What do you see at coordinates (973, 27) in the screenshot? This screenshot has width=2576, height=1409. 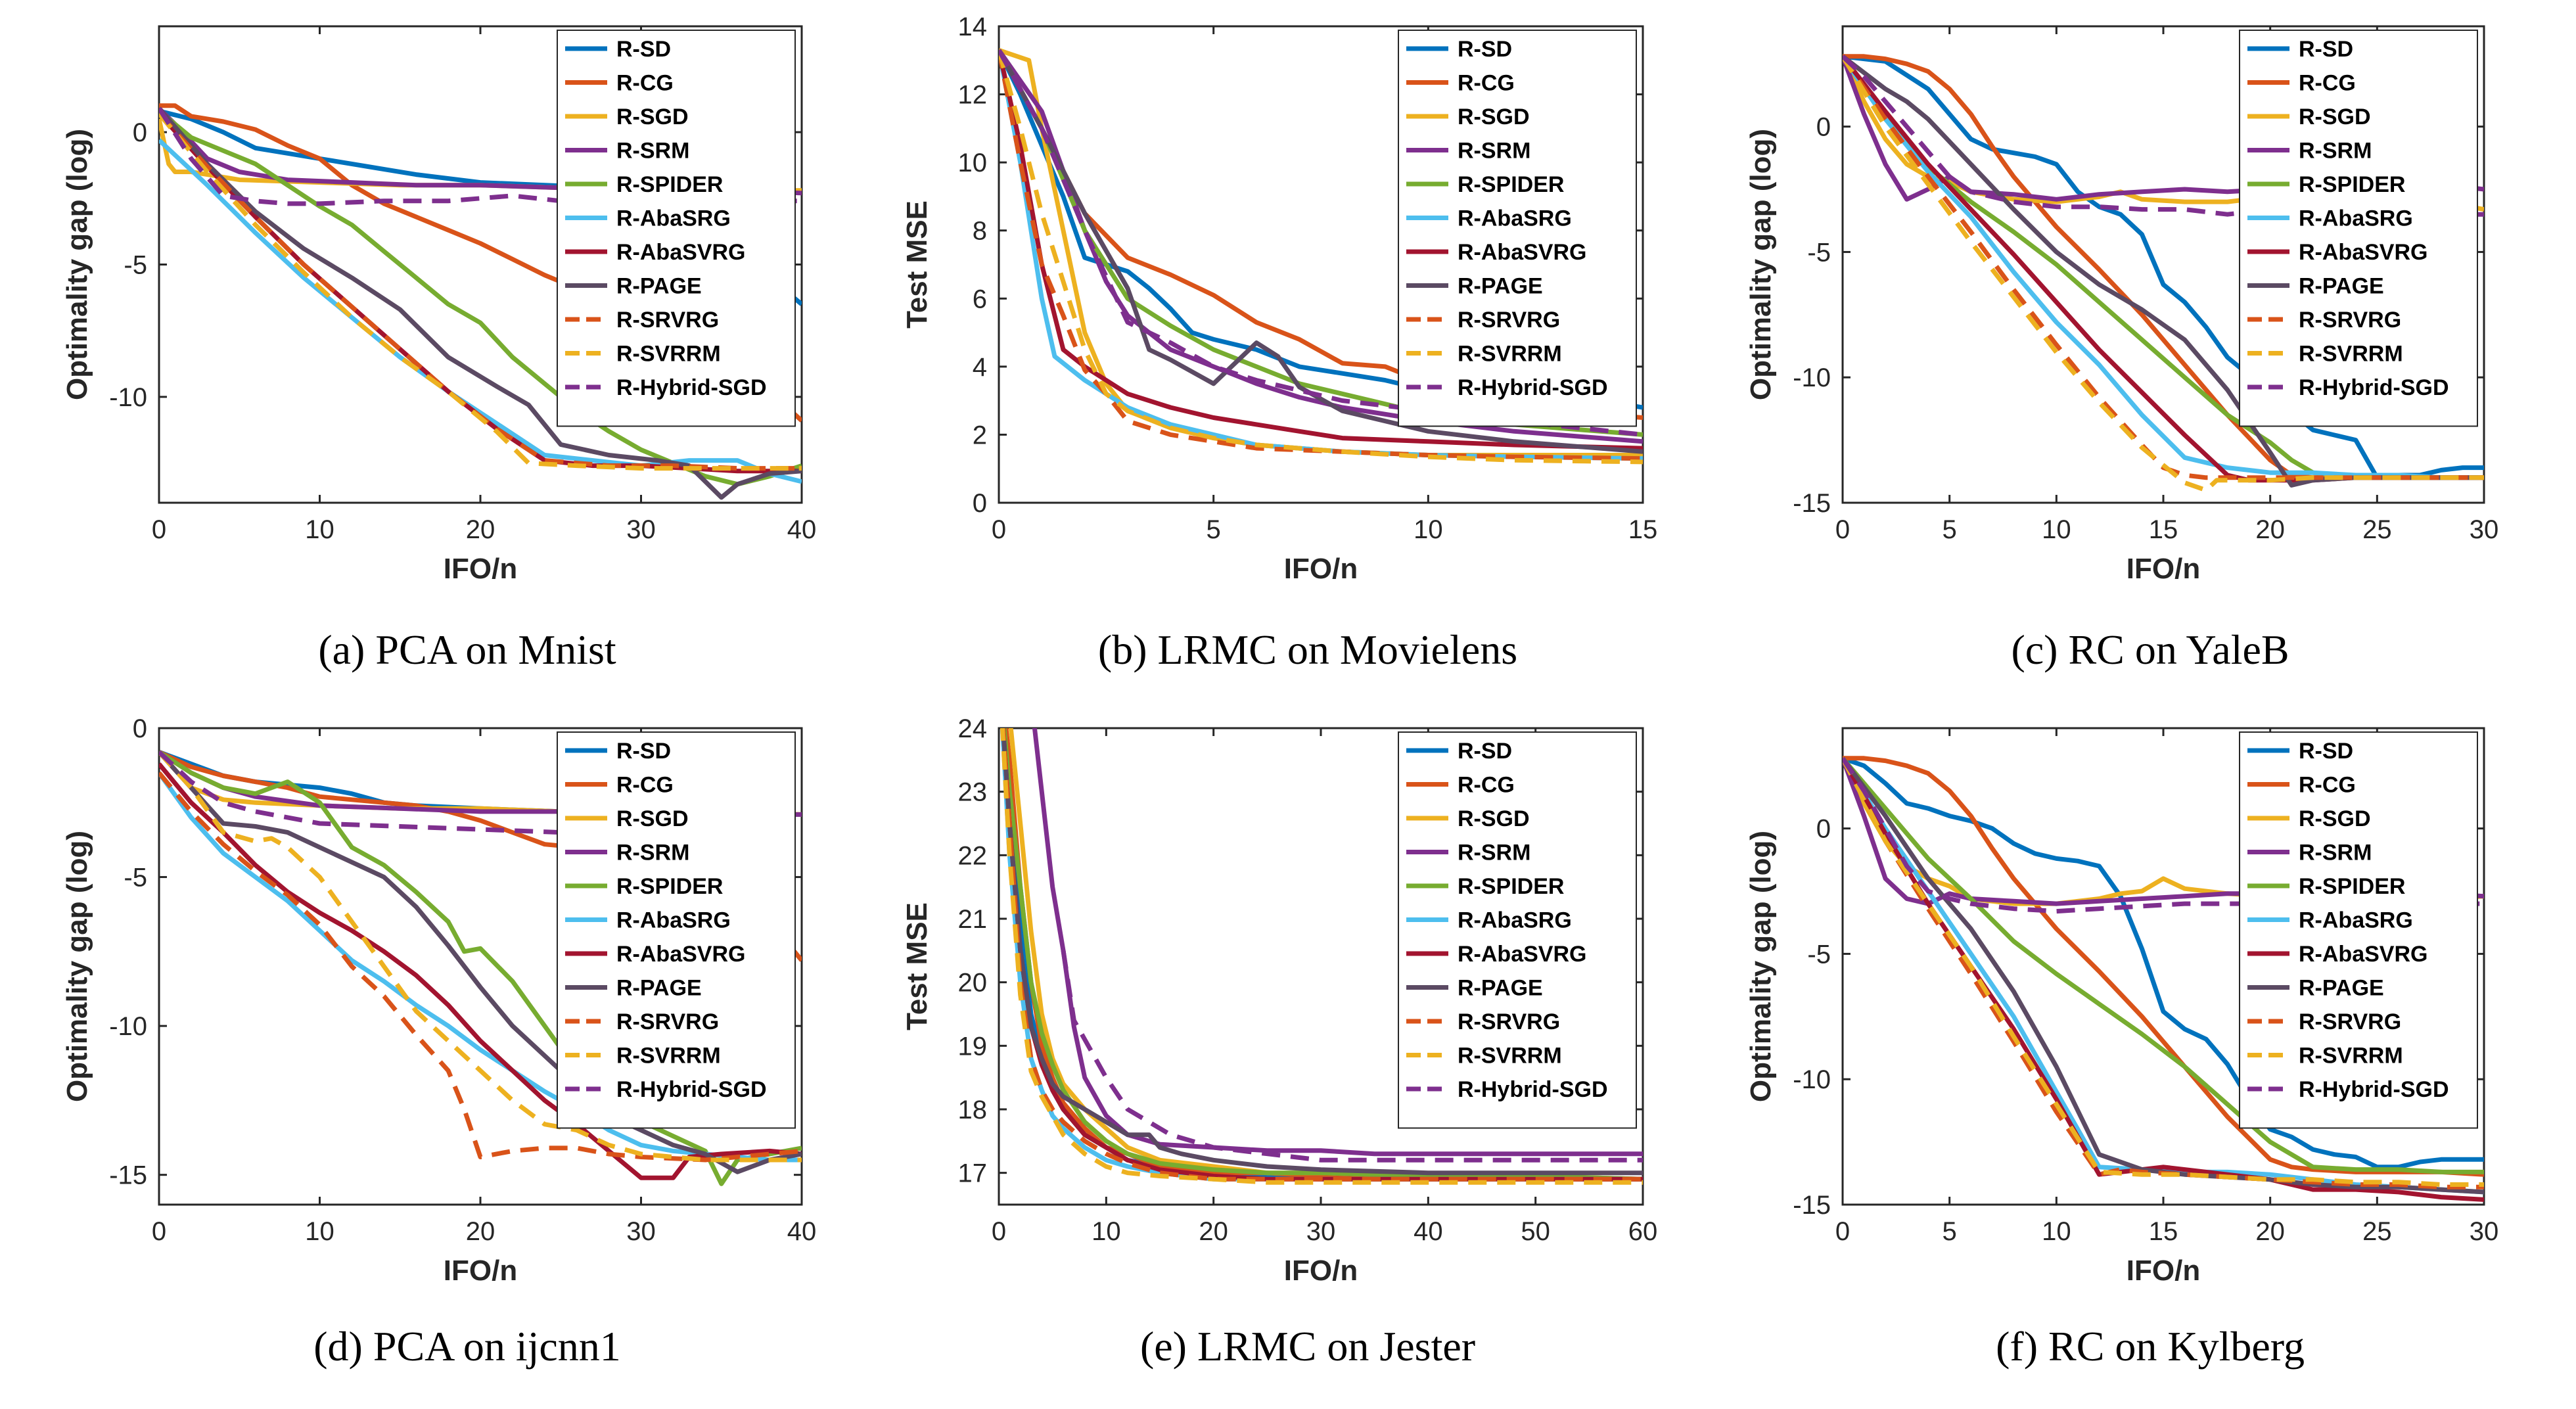 I see `y-tick-label: 14` at bounding box center [973, 27].